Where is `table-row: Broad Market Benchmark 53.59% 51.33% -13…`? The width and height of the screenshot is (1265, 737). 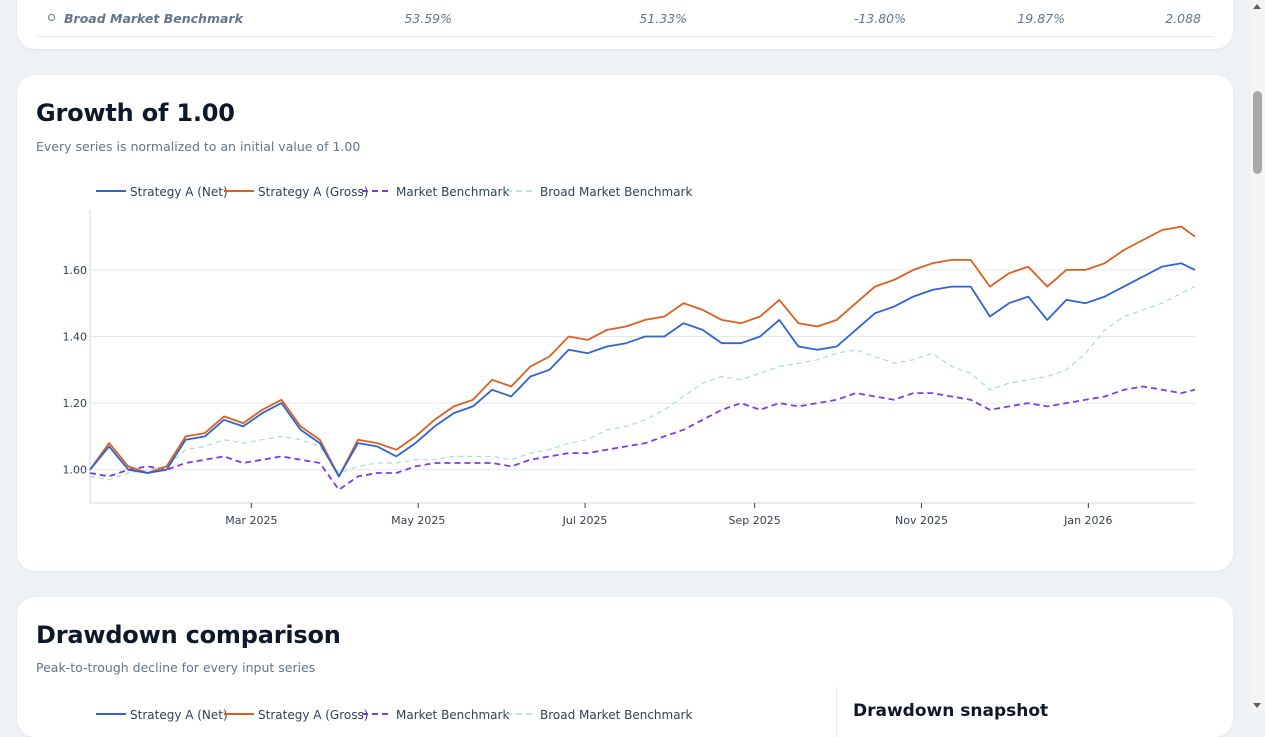
table-row: Broad Market Benchmark 53.59% 51.33% -13… is located at coordinates (625, 18).